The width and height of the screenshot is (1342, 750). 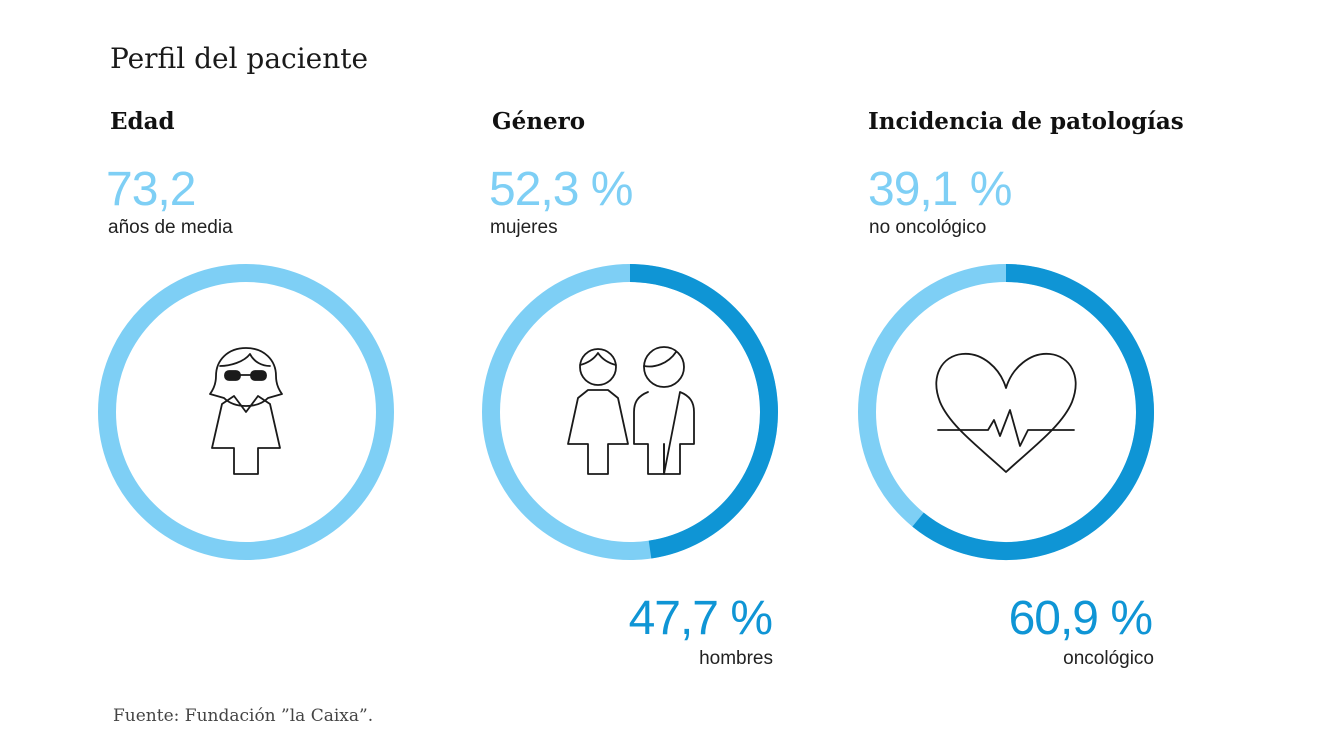 What do you see at coordinates (1080, 618) in the screenshot?
I see `patologias-value-oncologico: 60,9 %` at bounding box center [1080, 618].